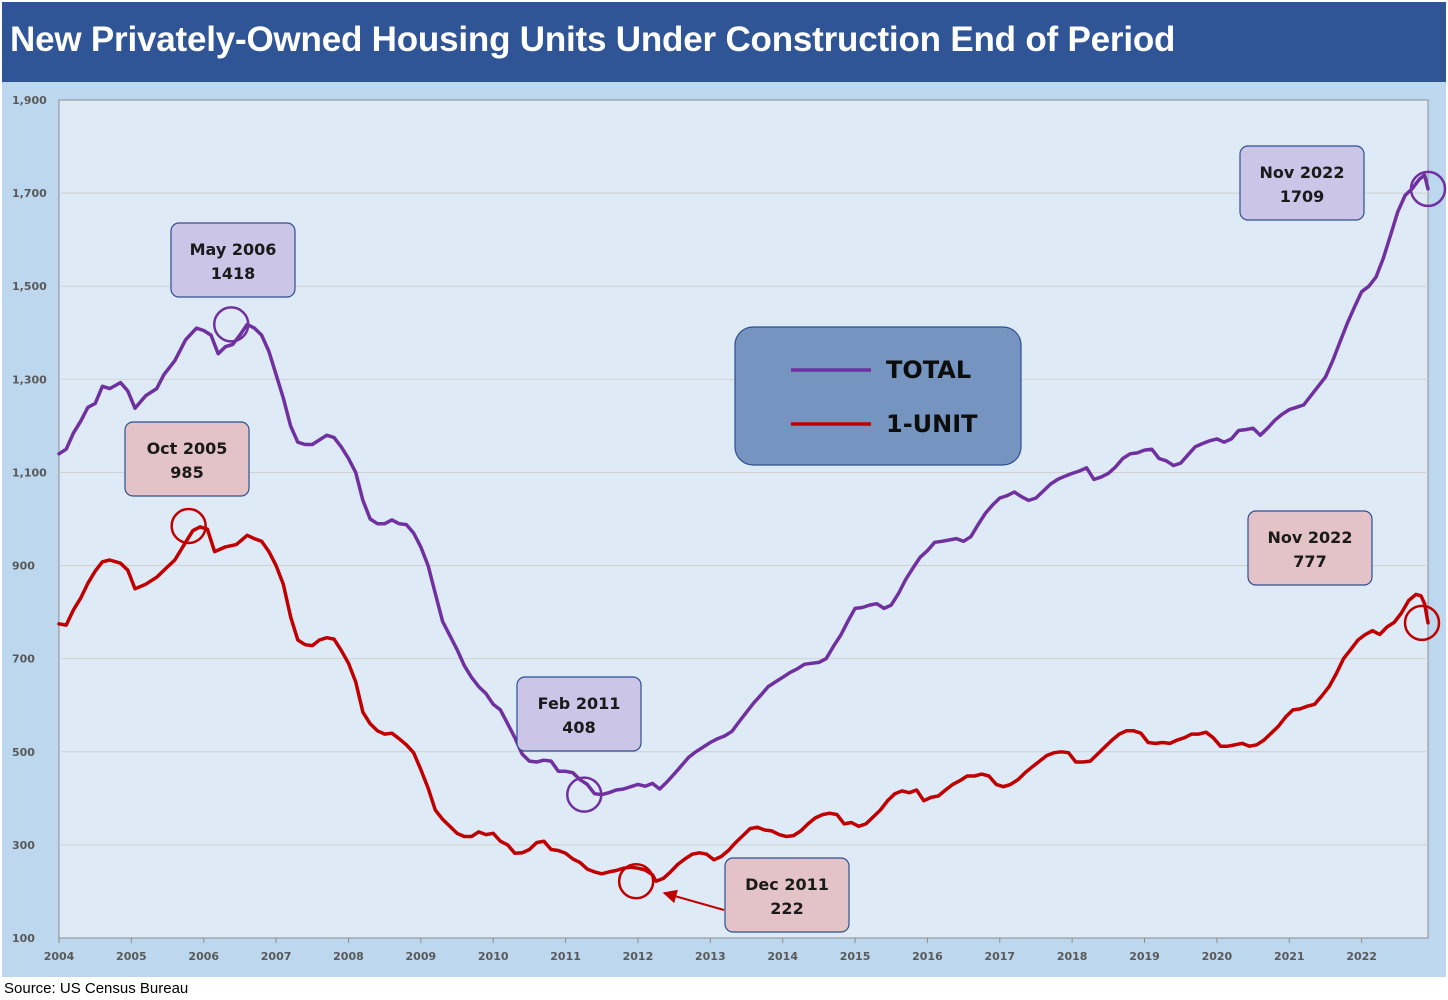 The height and width of the screenshot is (1000, 1448). I want to click on y-tick-label: 300, so click(23, 845).